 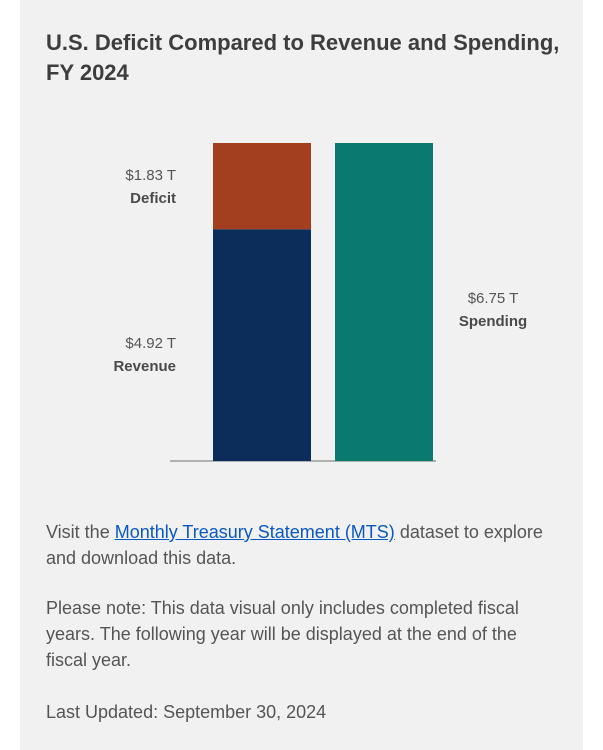 What do you see at coordinates (150, 175) in the screenshot?
I see `deficit-value-label: $1.83 T` at bounding box center [150, 175].